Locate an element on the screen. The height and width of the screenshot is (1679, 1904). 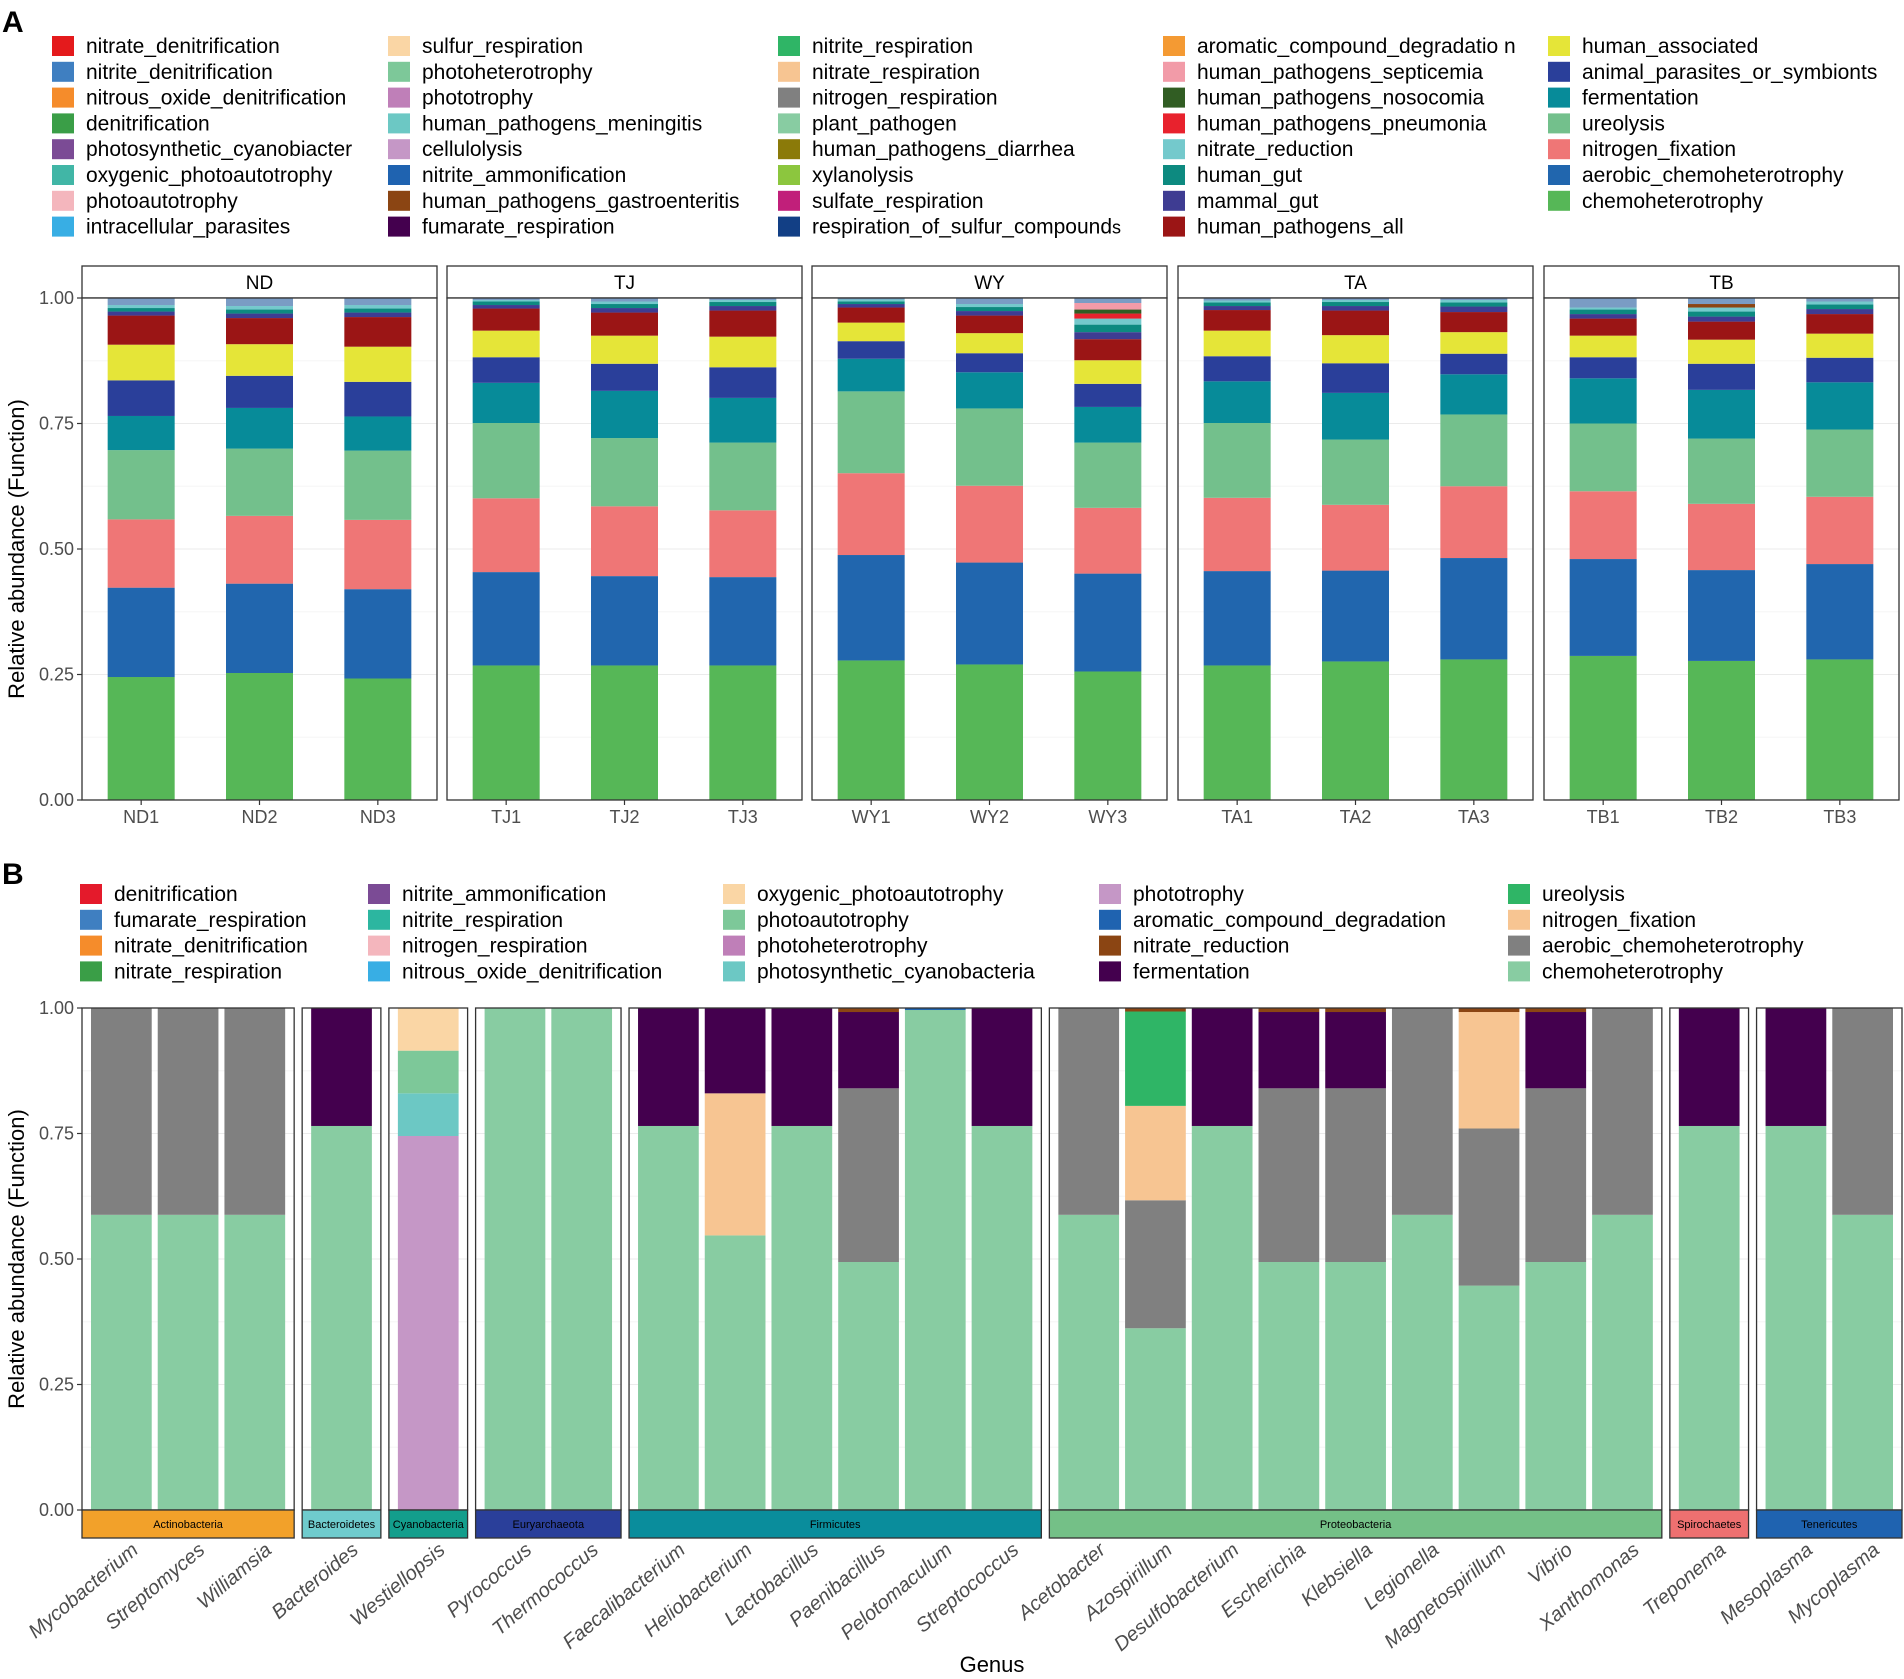
bar-segment-TA2-human_associated is located at coordinates (1355, 349).